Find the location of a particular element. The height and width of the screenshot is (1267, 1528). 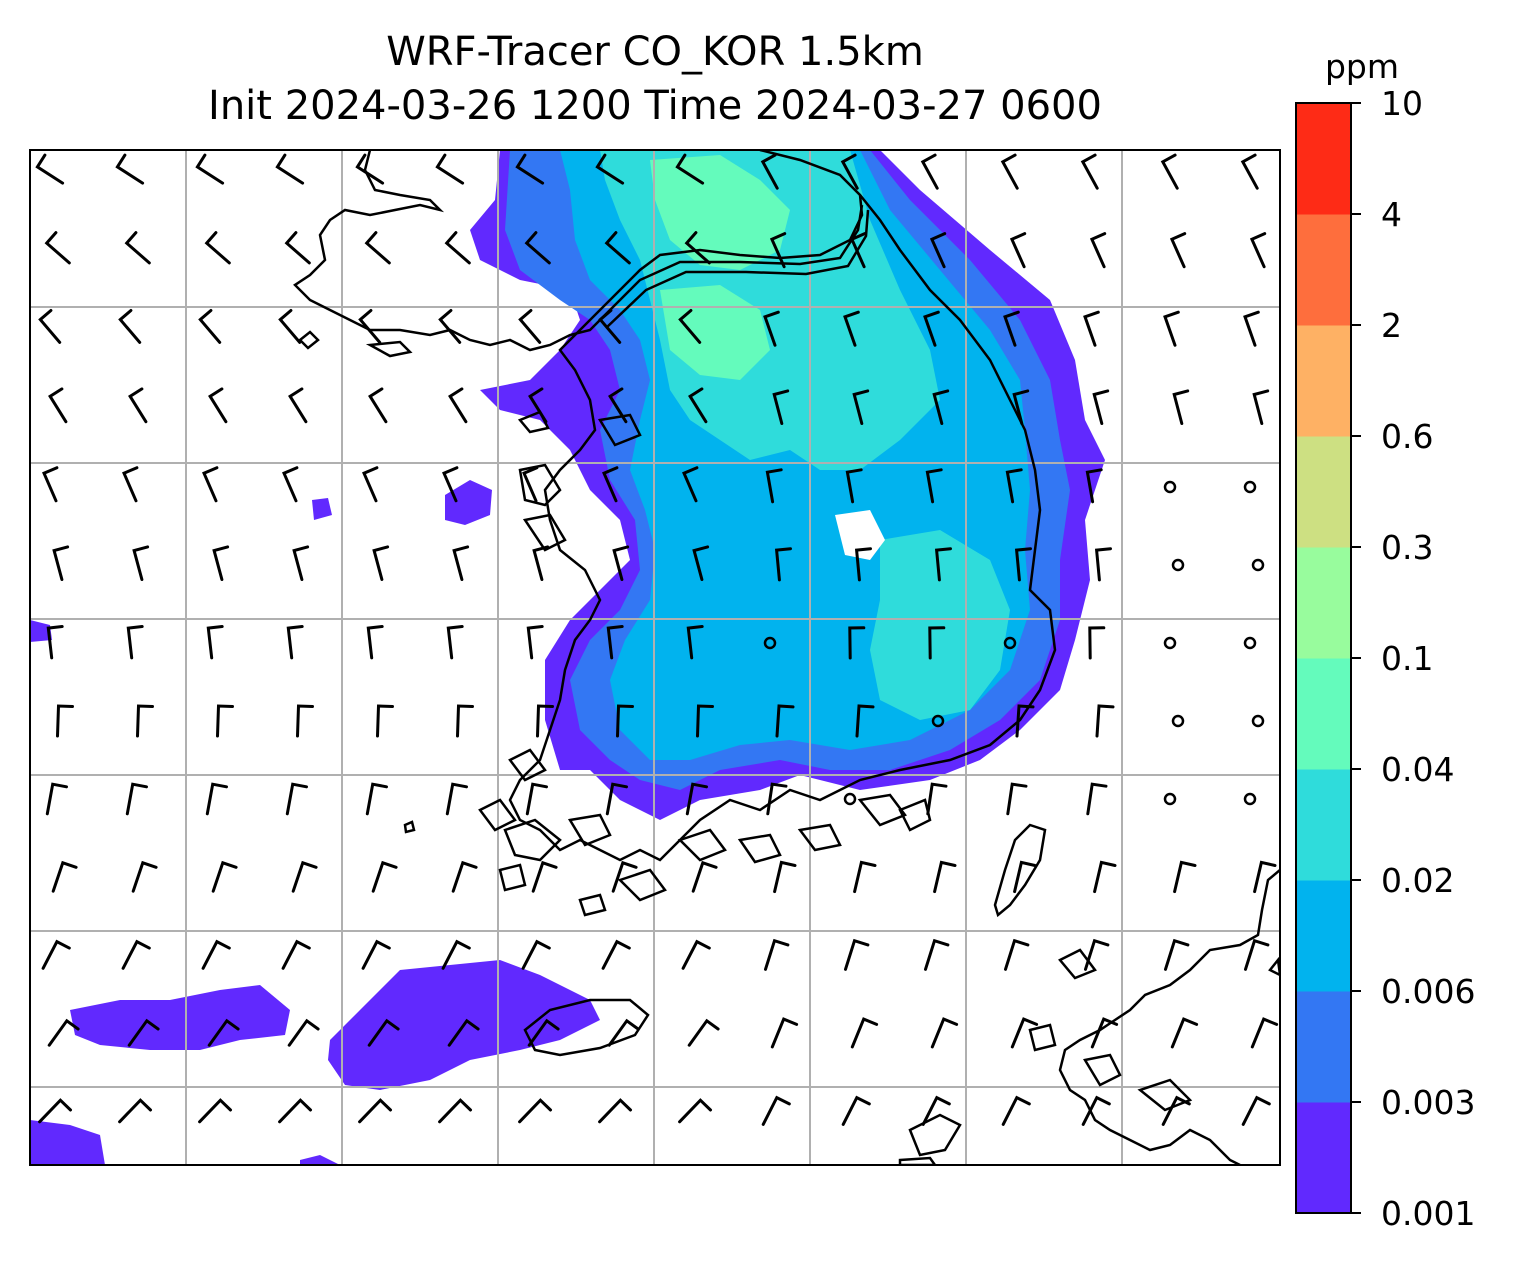

colorbar-tick-label: 0.02 is located at coordinates (1417, 880).